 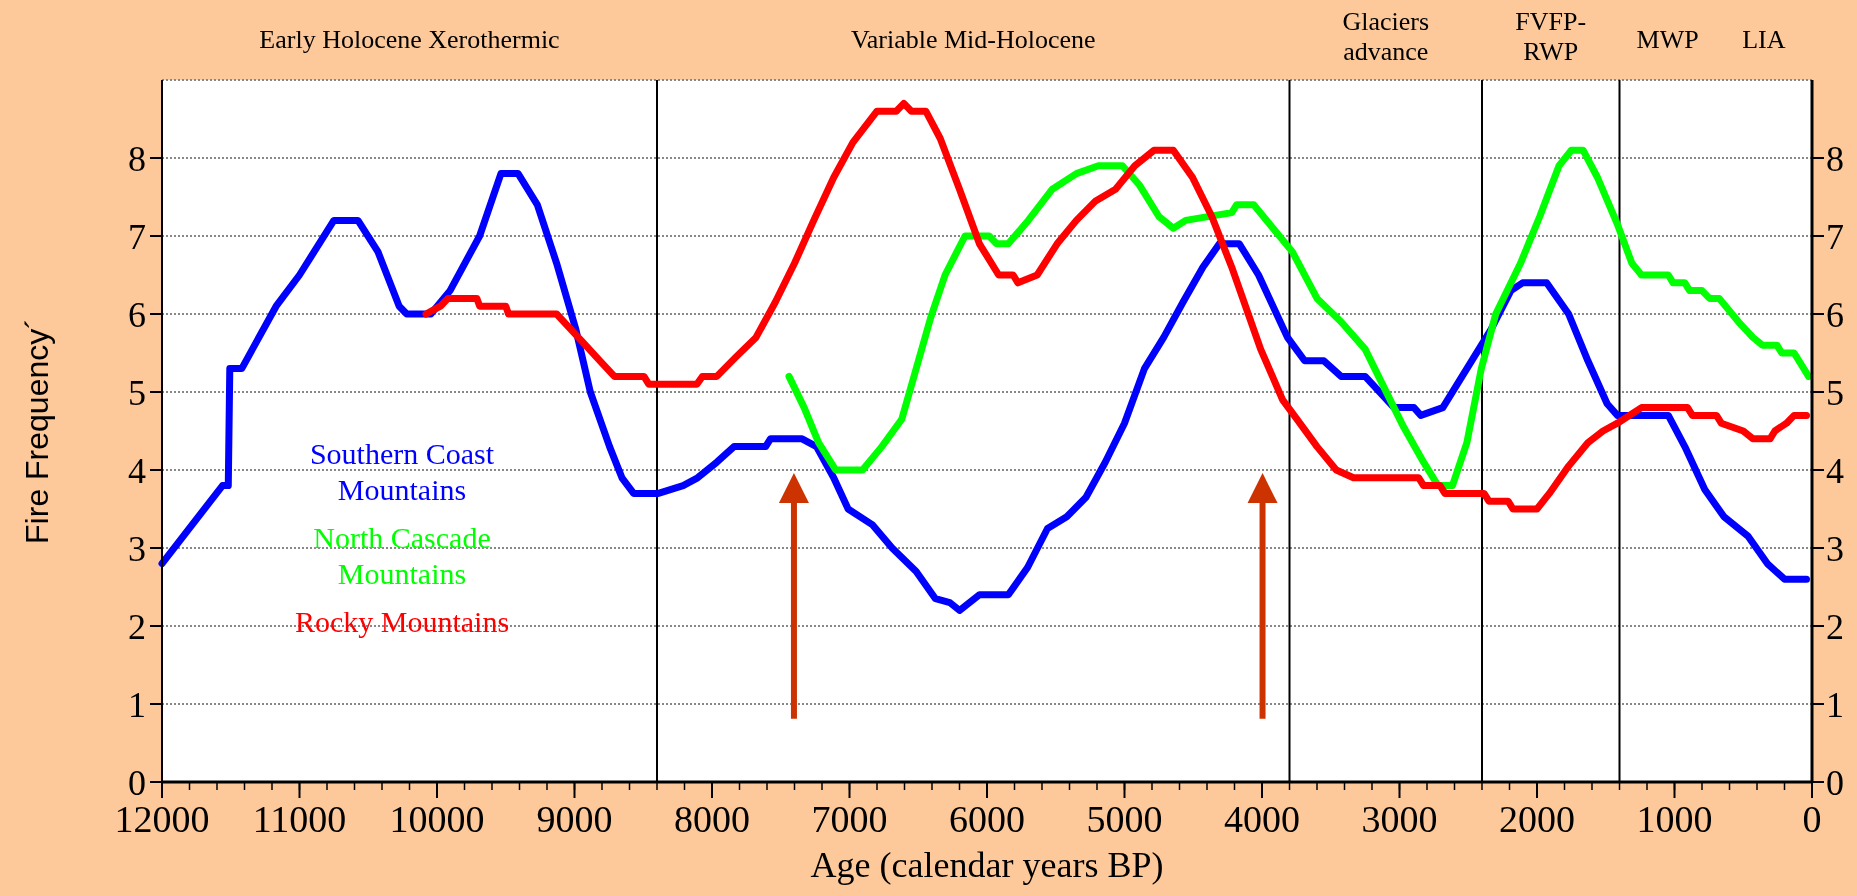 I want to click on y-tick-label: 8, so click(x=137, y=159).